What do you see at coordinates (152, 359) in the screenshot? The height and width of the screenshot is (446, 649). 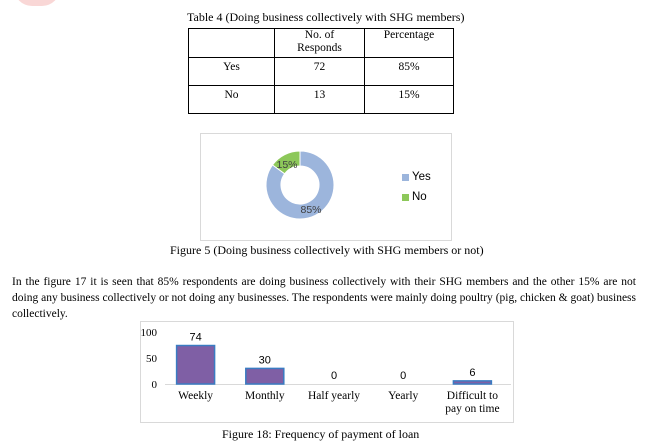 I see `y-tick-label: 50` at bounding box center [152, 359].